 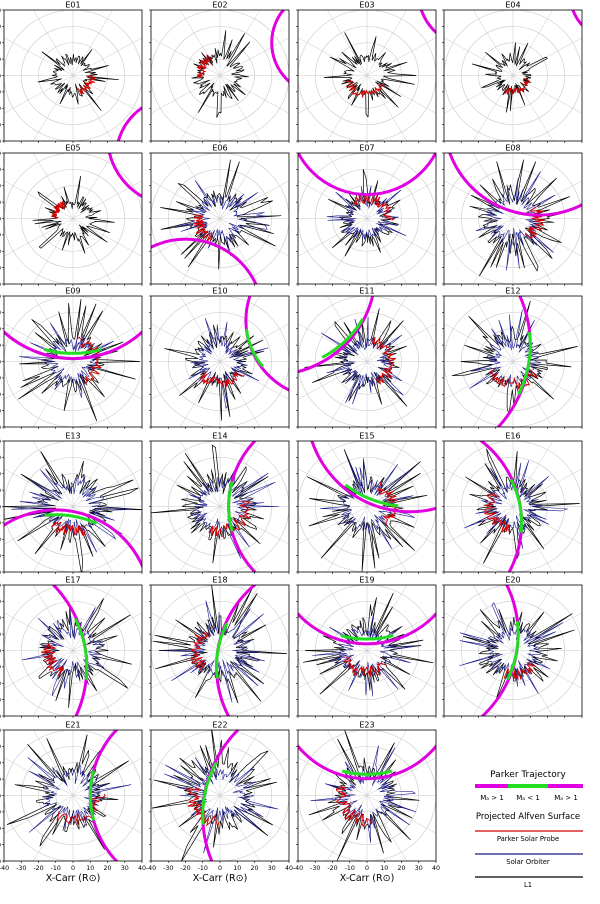 What do you see at coordinates (203, 868) in the screenshot?
I see `x-tick-label: -10` at bounding box center [203, 868].